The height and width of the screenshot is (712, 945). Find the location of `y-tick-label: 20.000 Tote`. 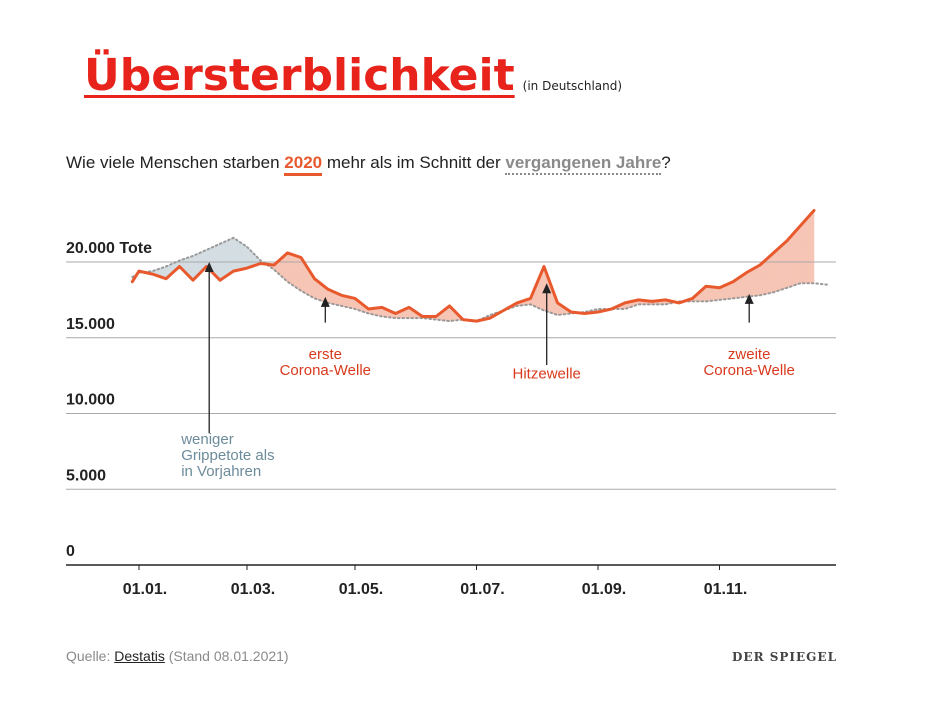

y-tick-label: 20.000 Tote is located at coordinates (109, 248).